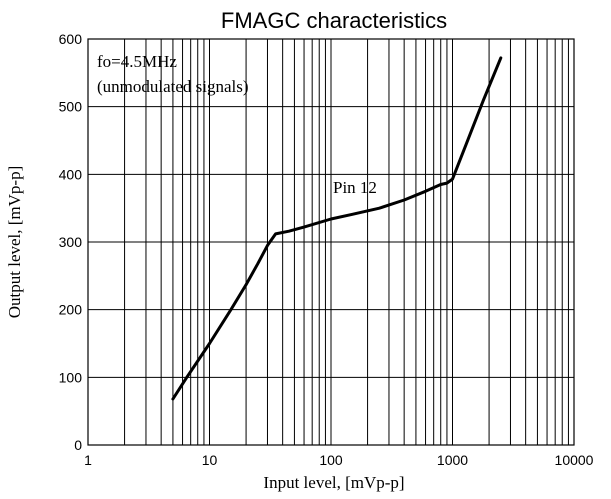 The width and height of the screenshot is (611, 499). I want to click on pin12-annotation: Pin 12, so click(355, 187).